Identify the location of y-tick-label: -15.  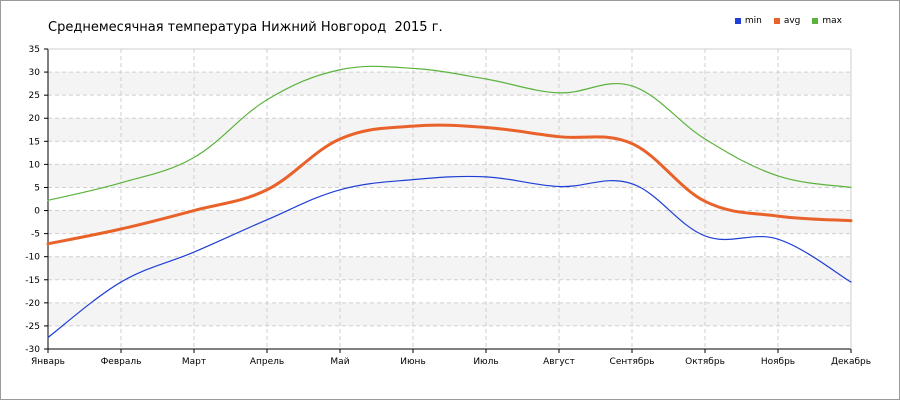
(32, 281).